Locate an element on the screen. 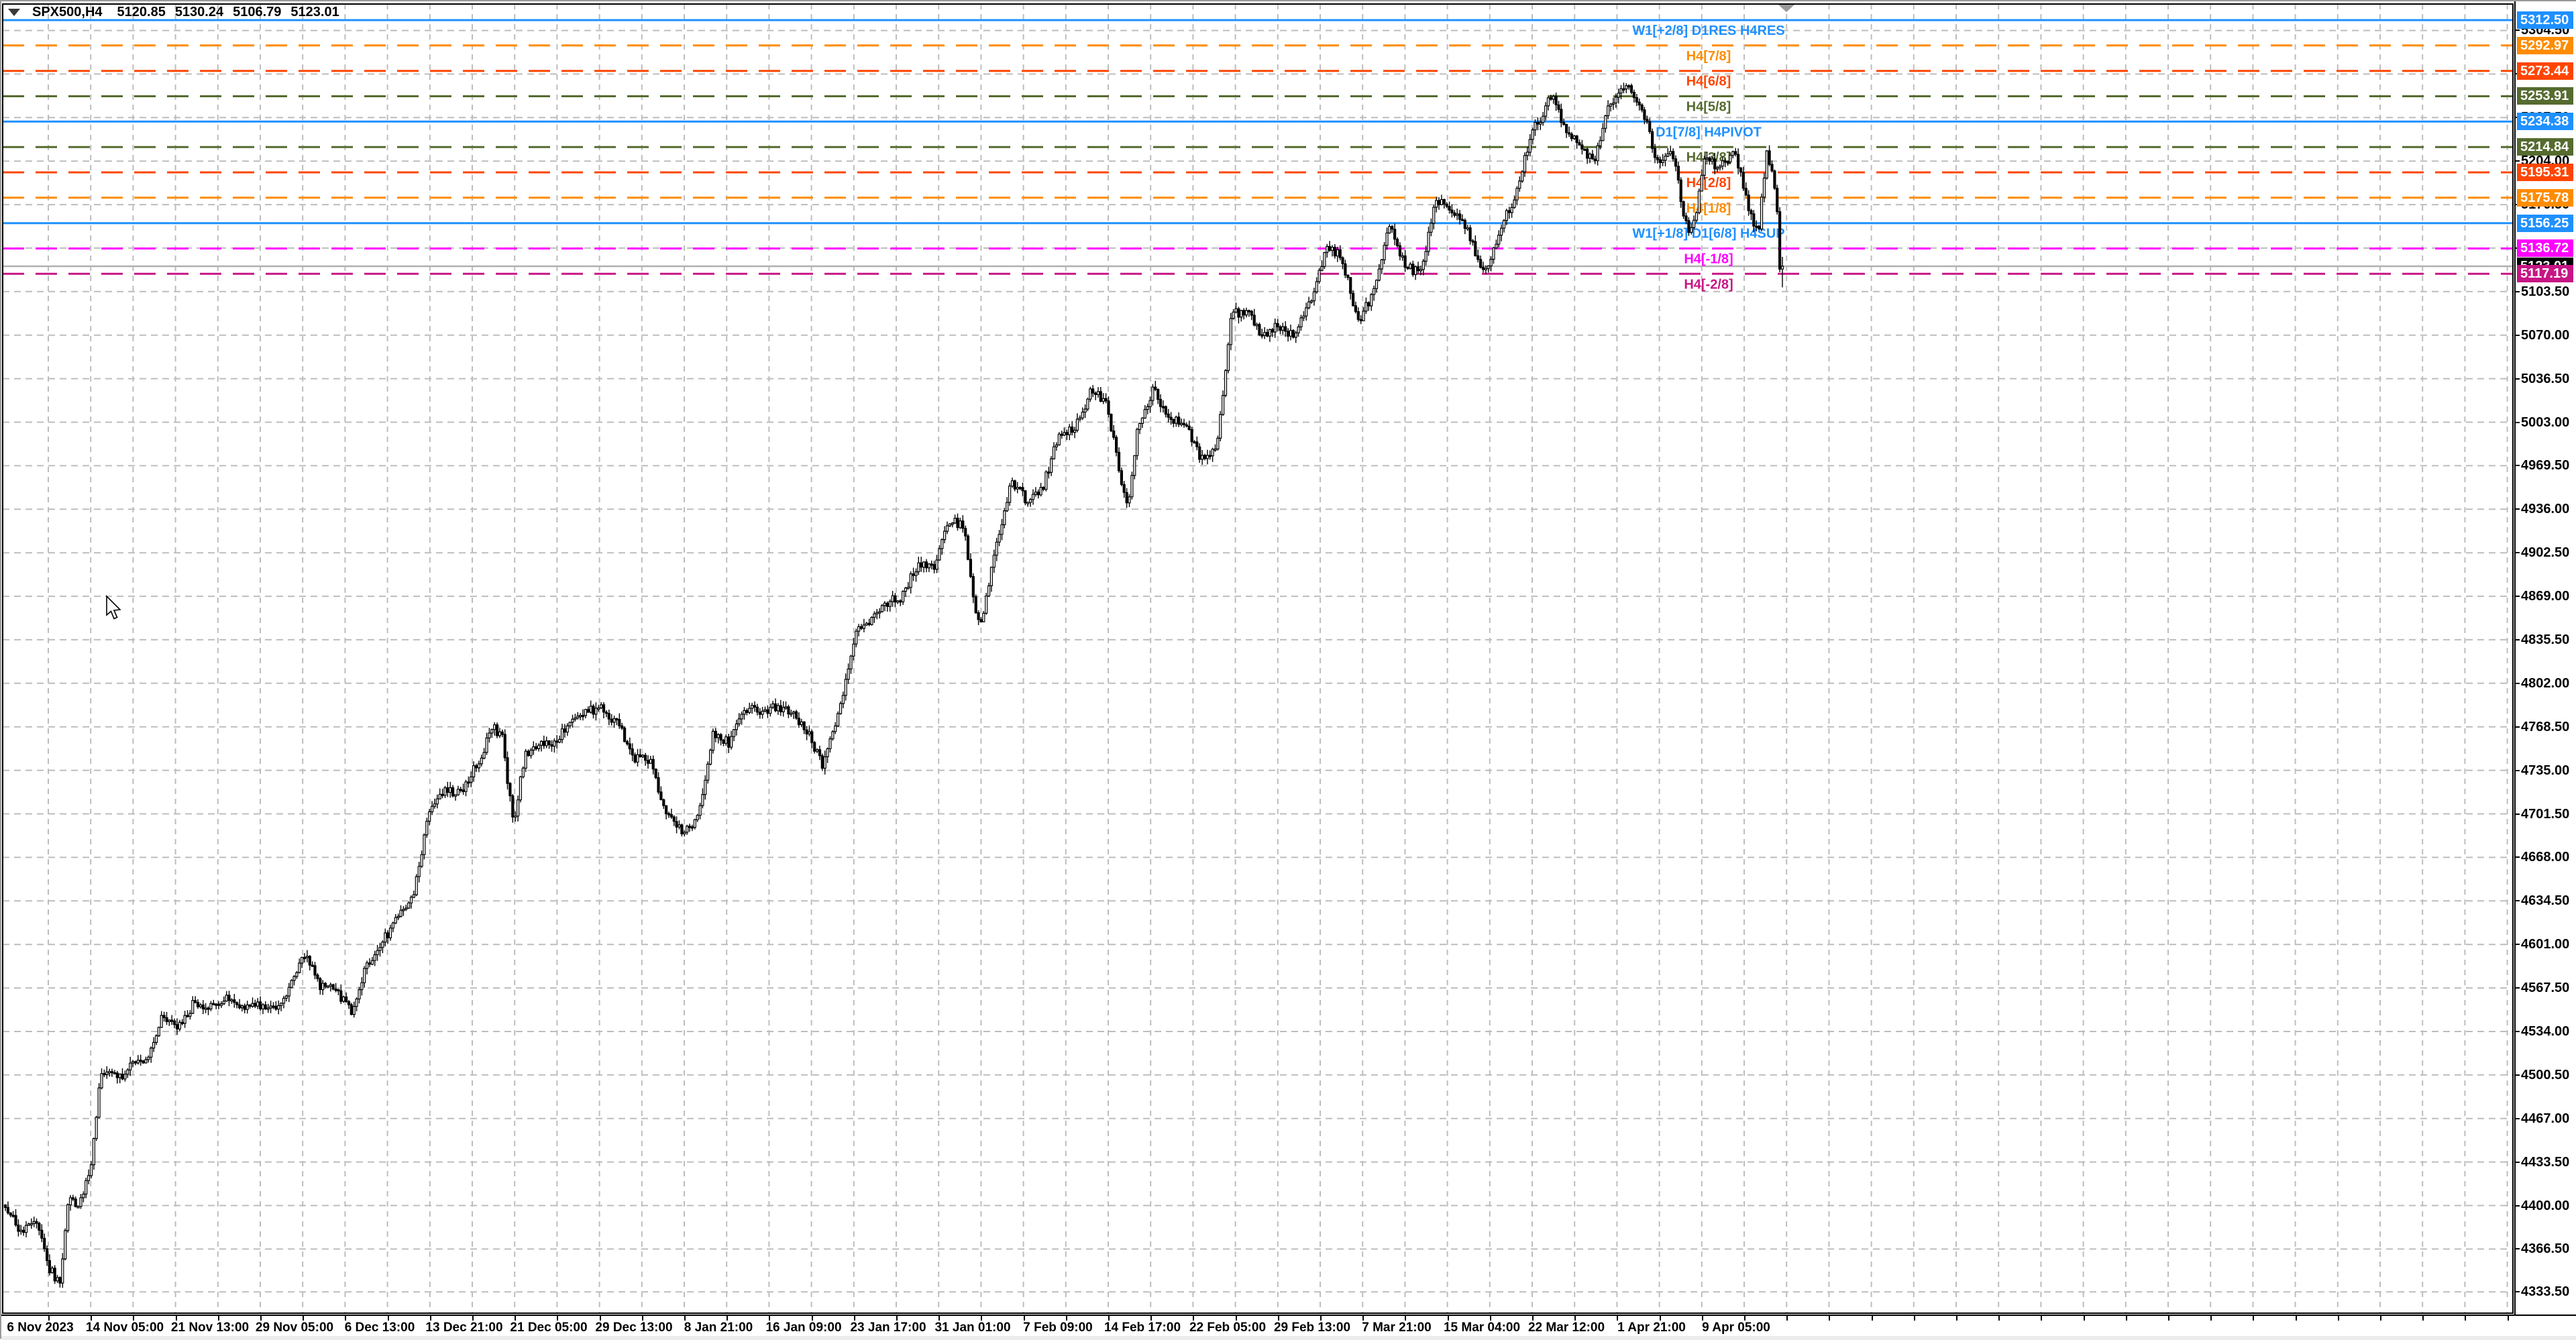  time-label: 22 Mar 12:00 is located at coordinates (1566, 1328).